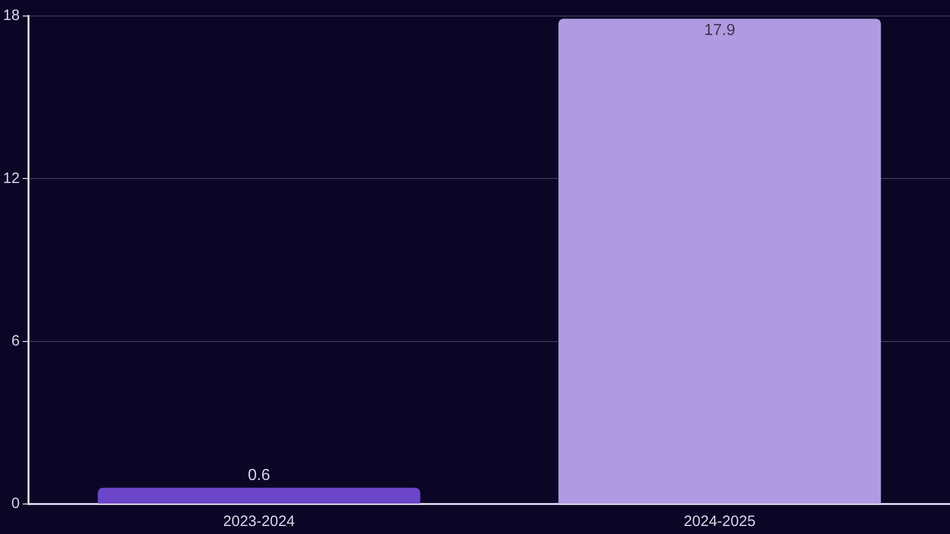 This screenshot has height=534, width=950. What do you see at coordinates (720, 31) in the screenshot?
I see `data-label: 17.9` at bounding box center [720, 31].